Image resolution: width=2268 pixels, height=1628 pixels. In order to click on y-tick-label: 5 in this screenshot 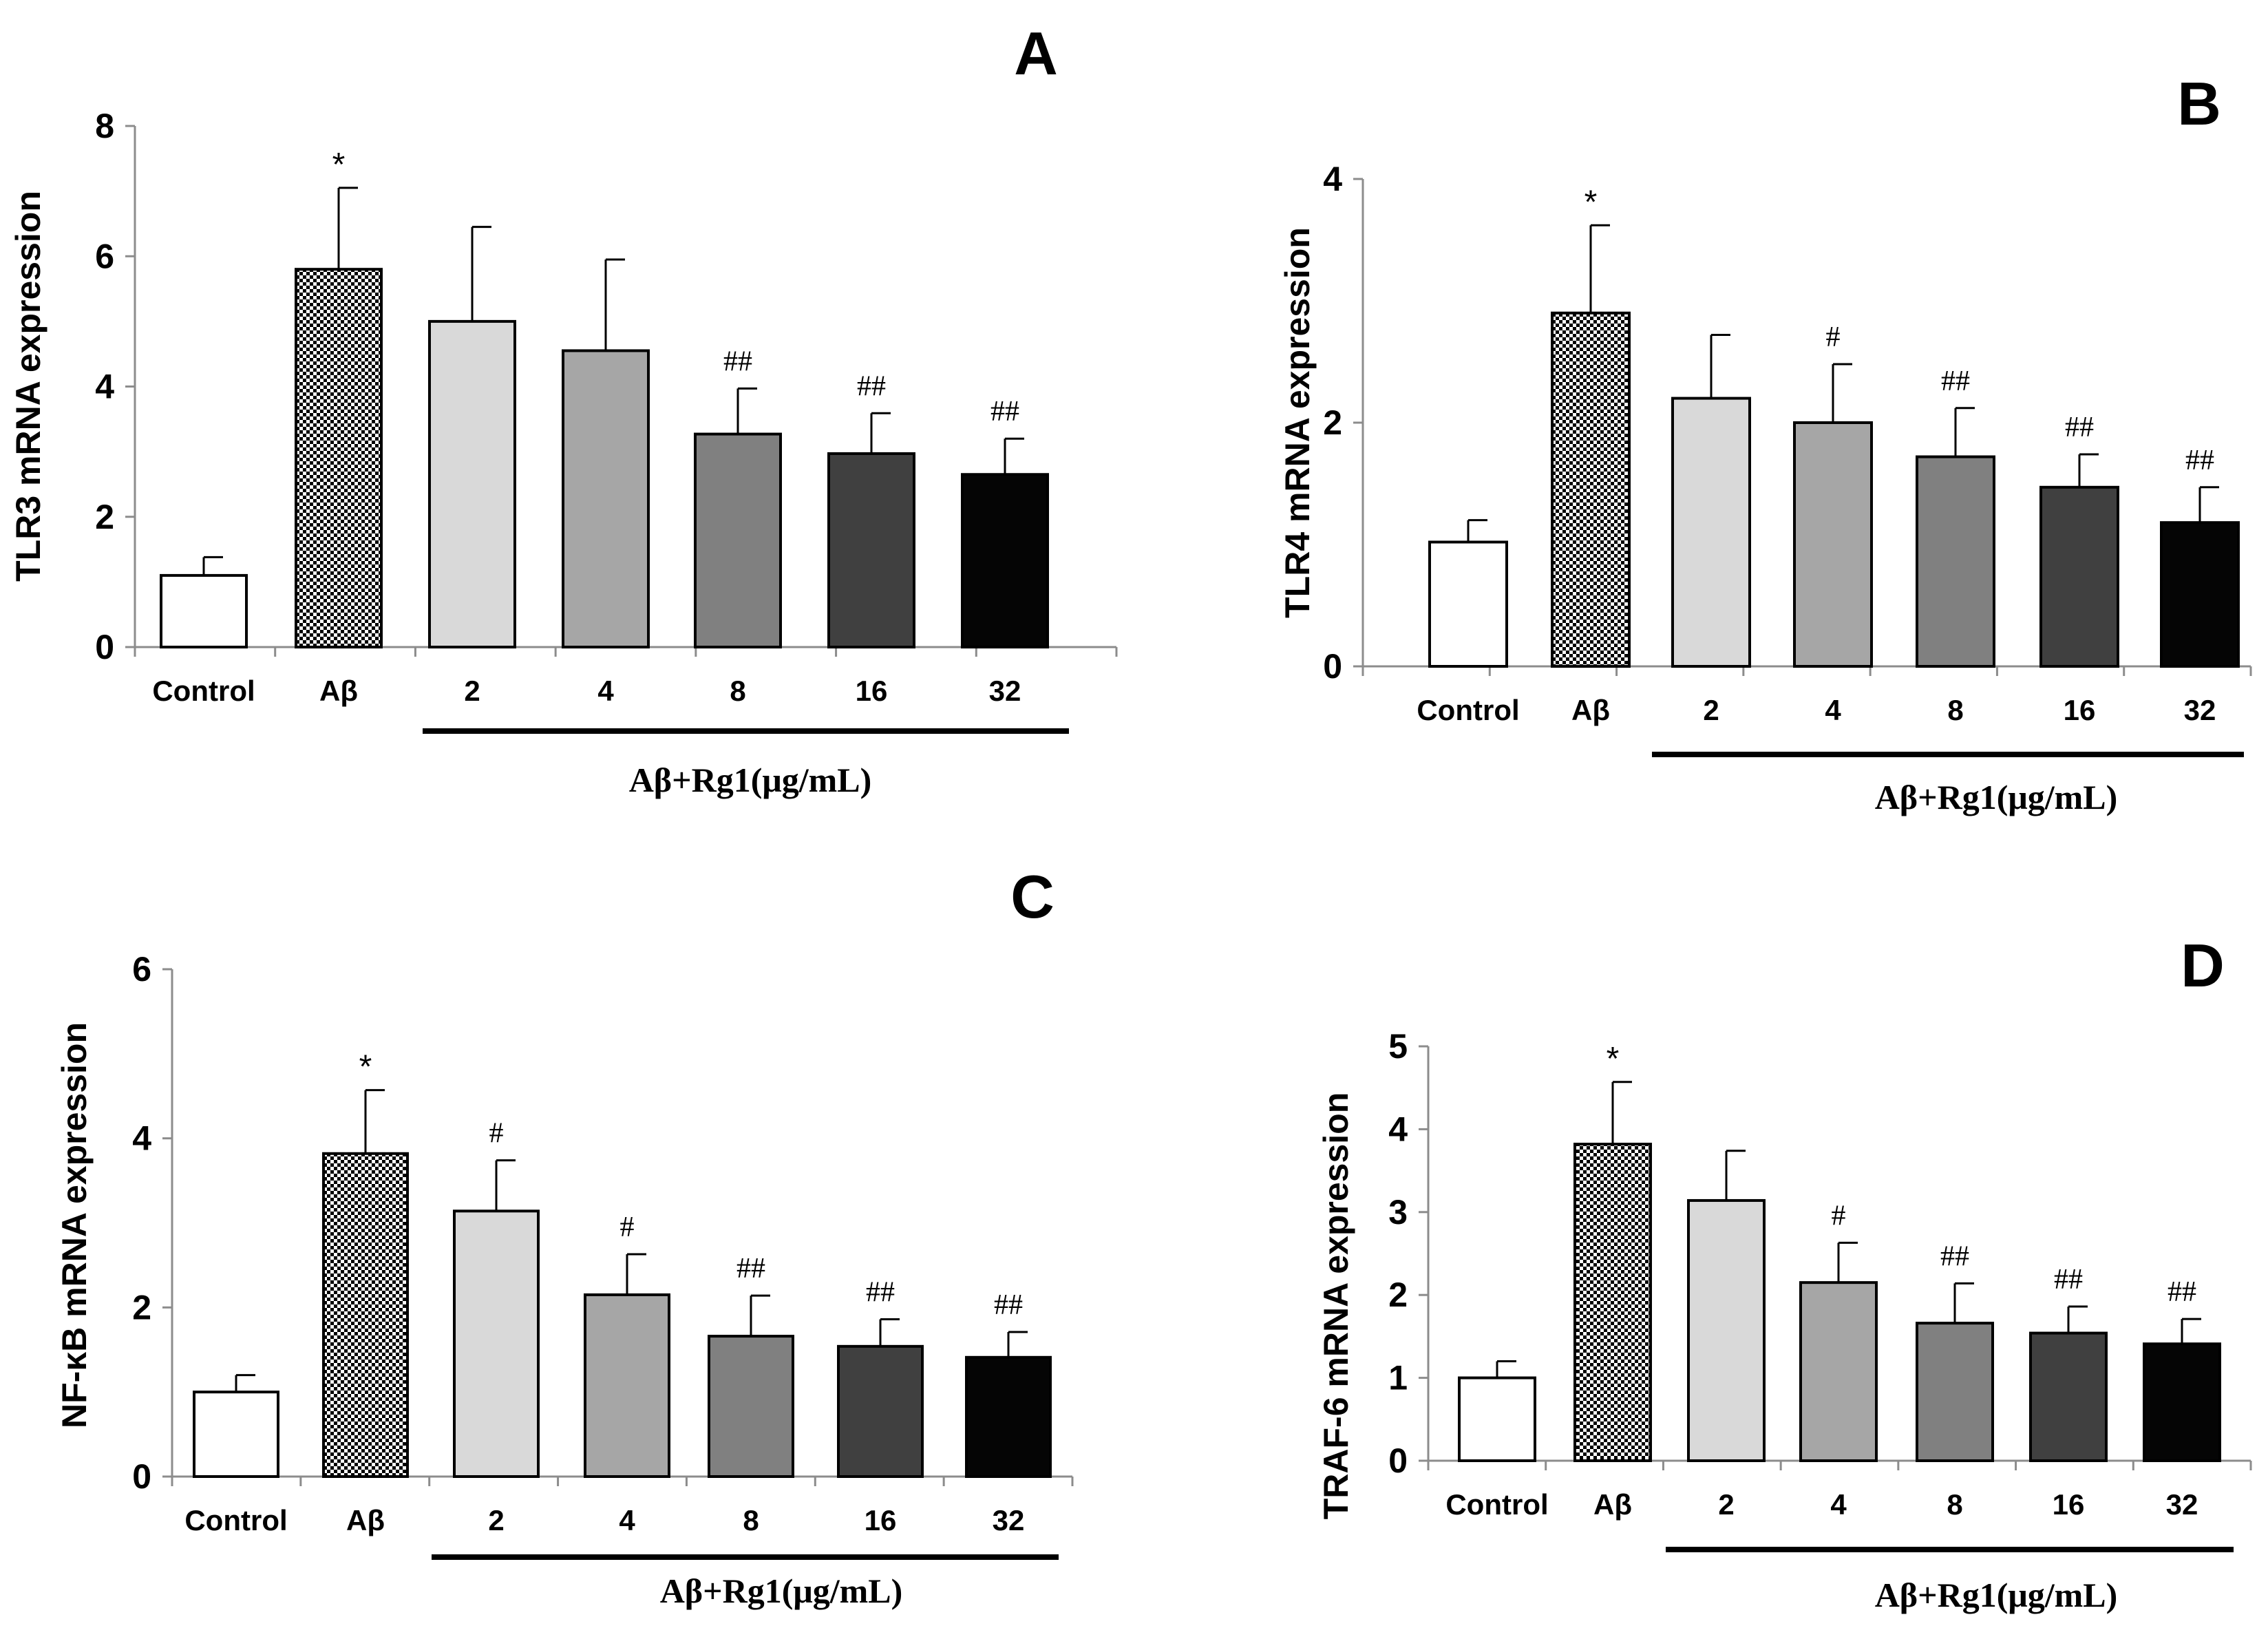, I will do `click(1398, 1046)`.